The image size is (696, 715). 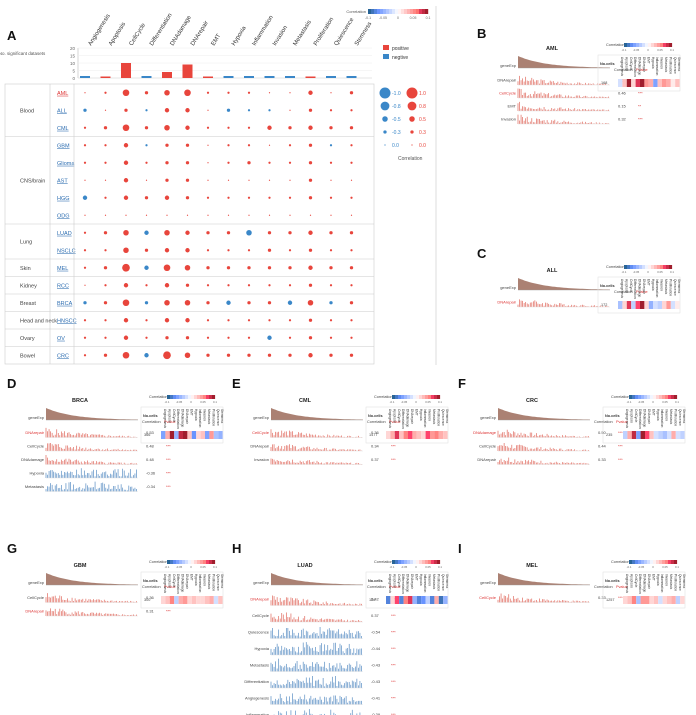 What do you see at coordinates (62, 94) in the screenshot?
I see `cancer-label: AML` at bounding box center [62, 94].